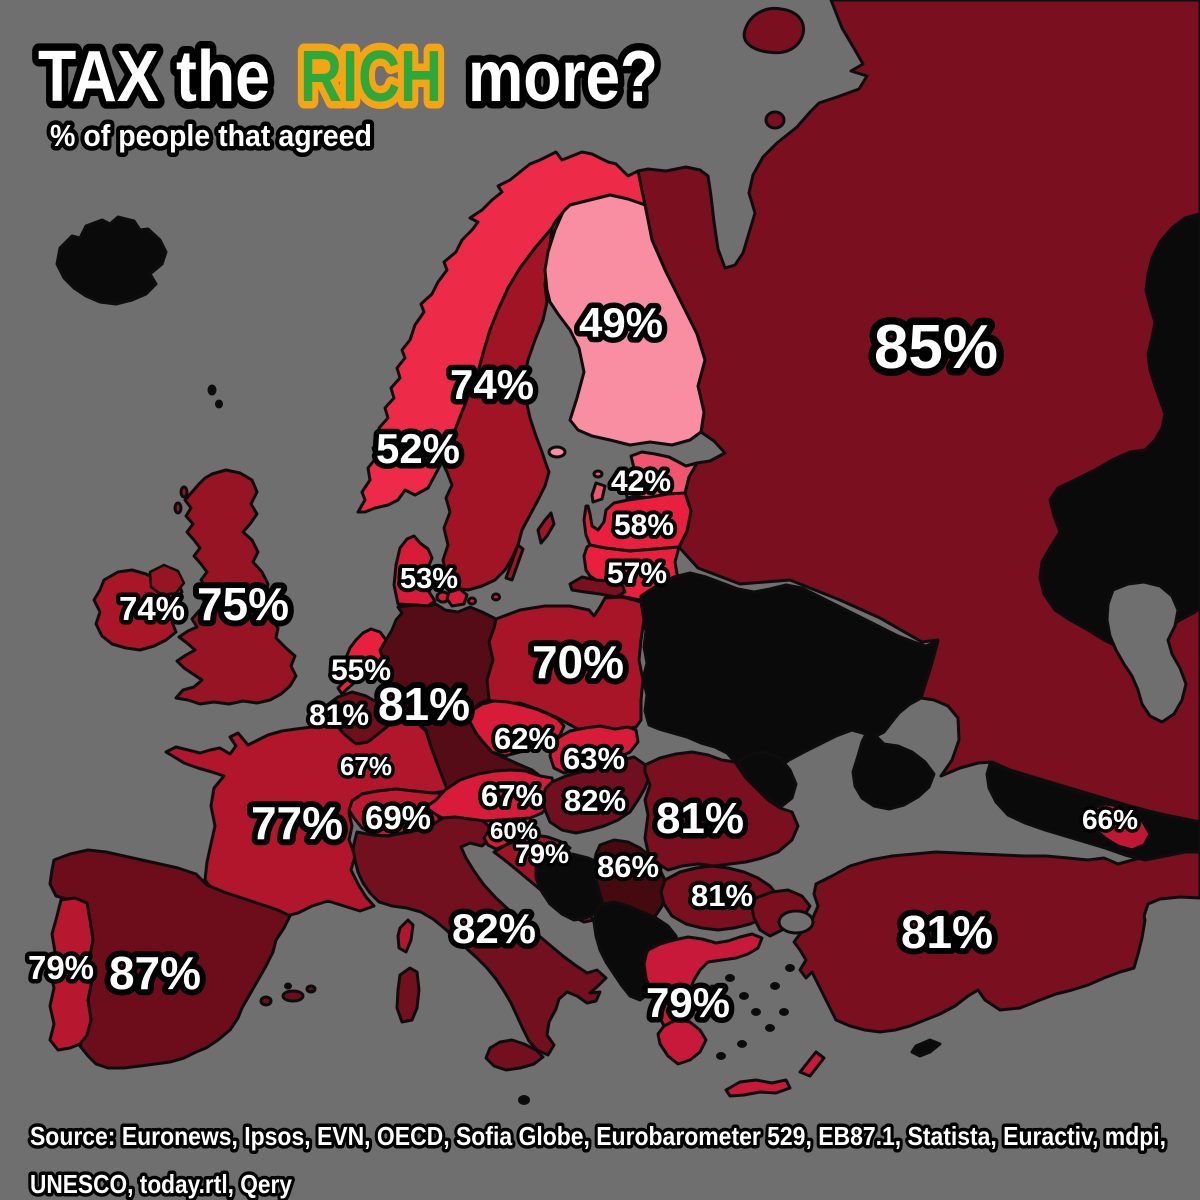  I want to click on svg-text: 52%, so click(418, 448).